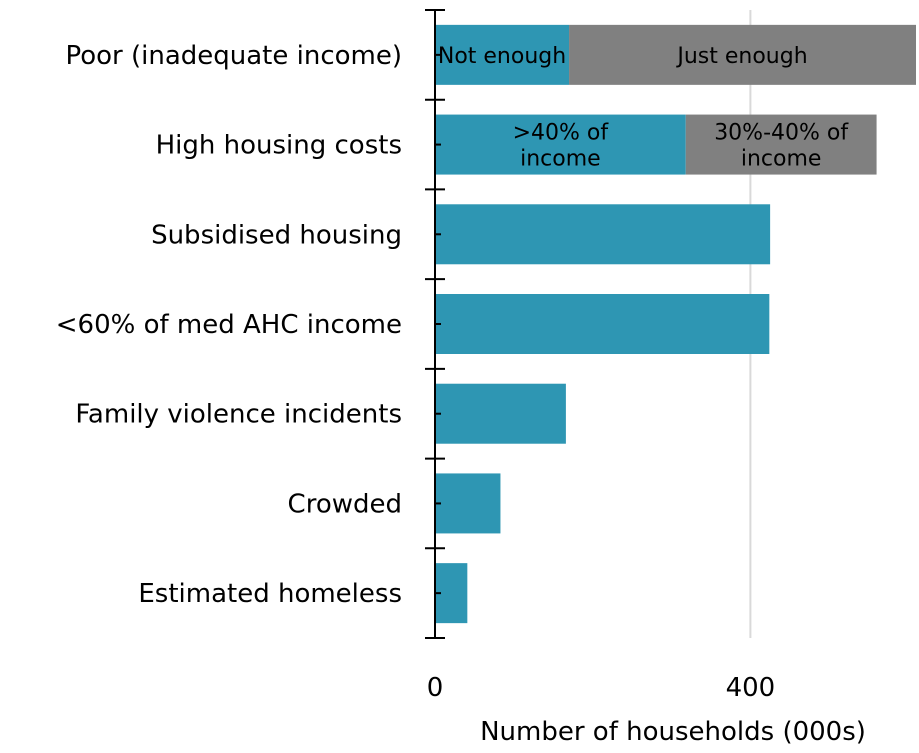 Image resolution: width=919 pixels, height=753 pixels. I want to click on category-label: Poor (inadequate income), so click(233, 56).